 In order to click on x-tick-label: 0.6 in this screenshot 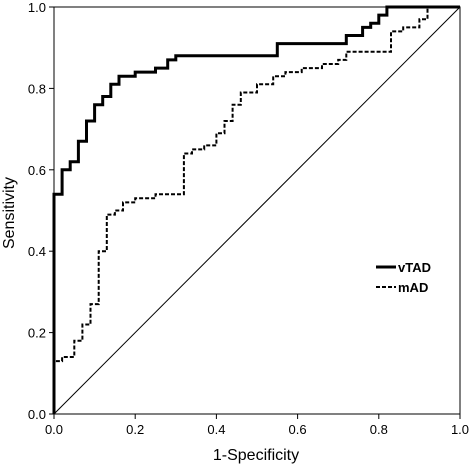, I will do `click(298, 429)`.